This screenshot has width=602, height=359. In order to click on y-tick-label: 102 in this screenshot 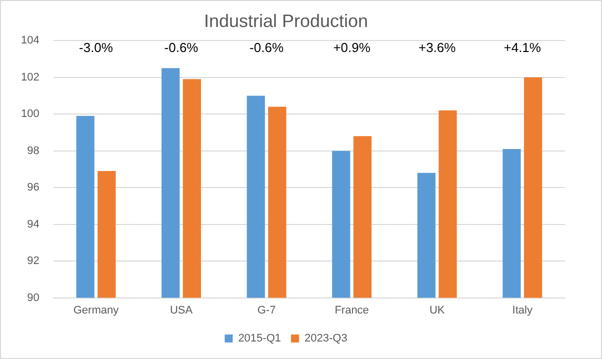, I will do `click(30, 77)`.